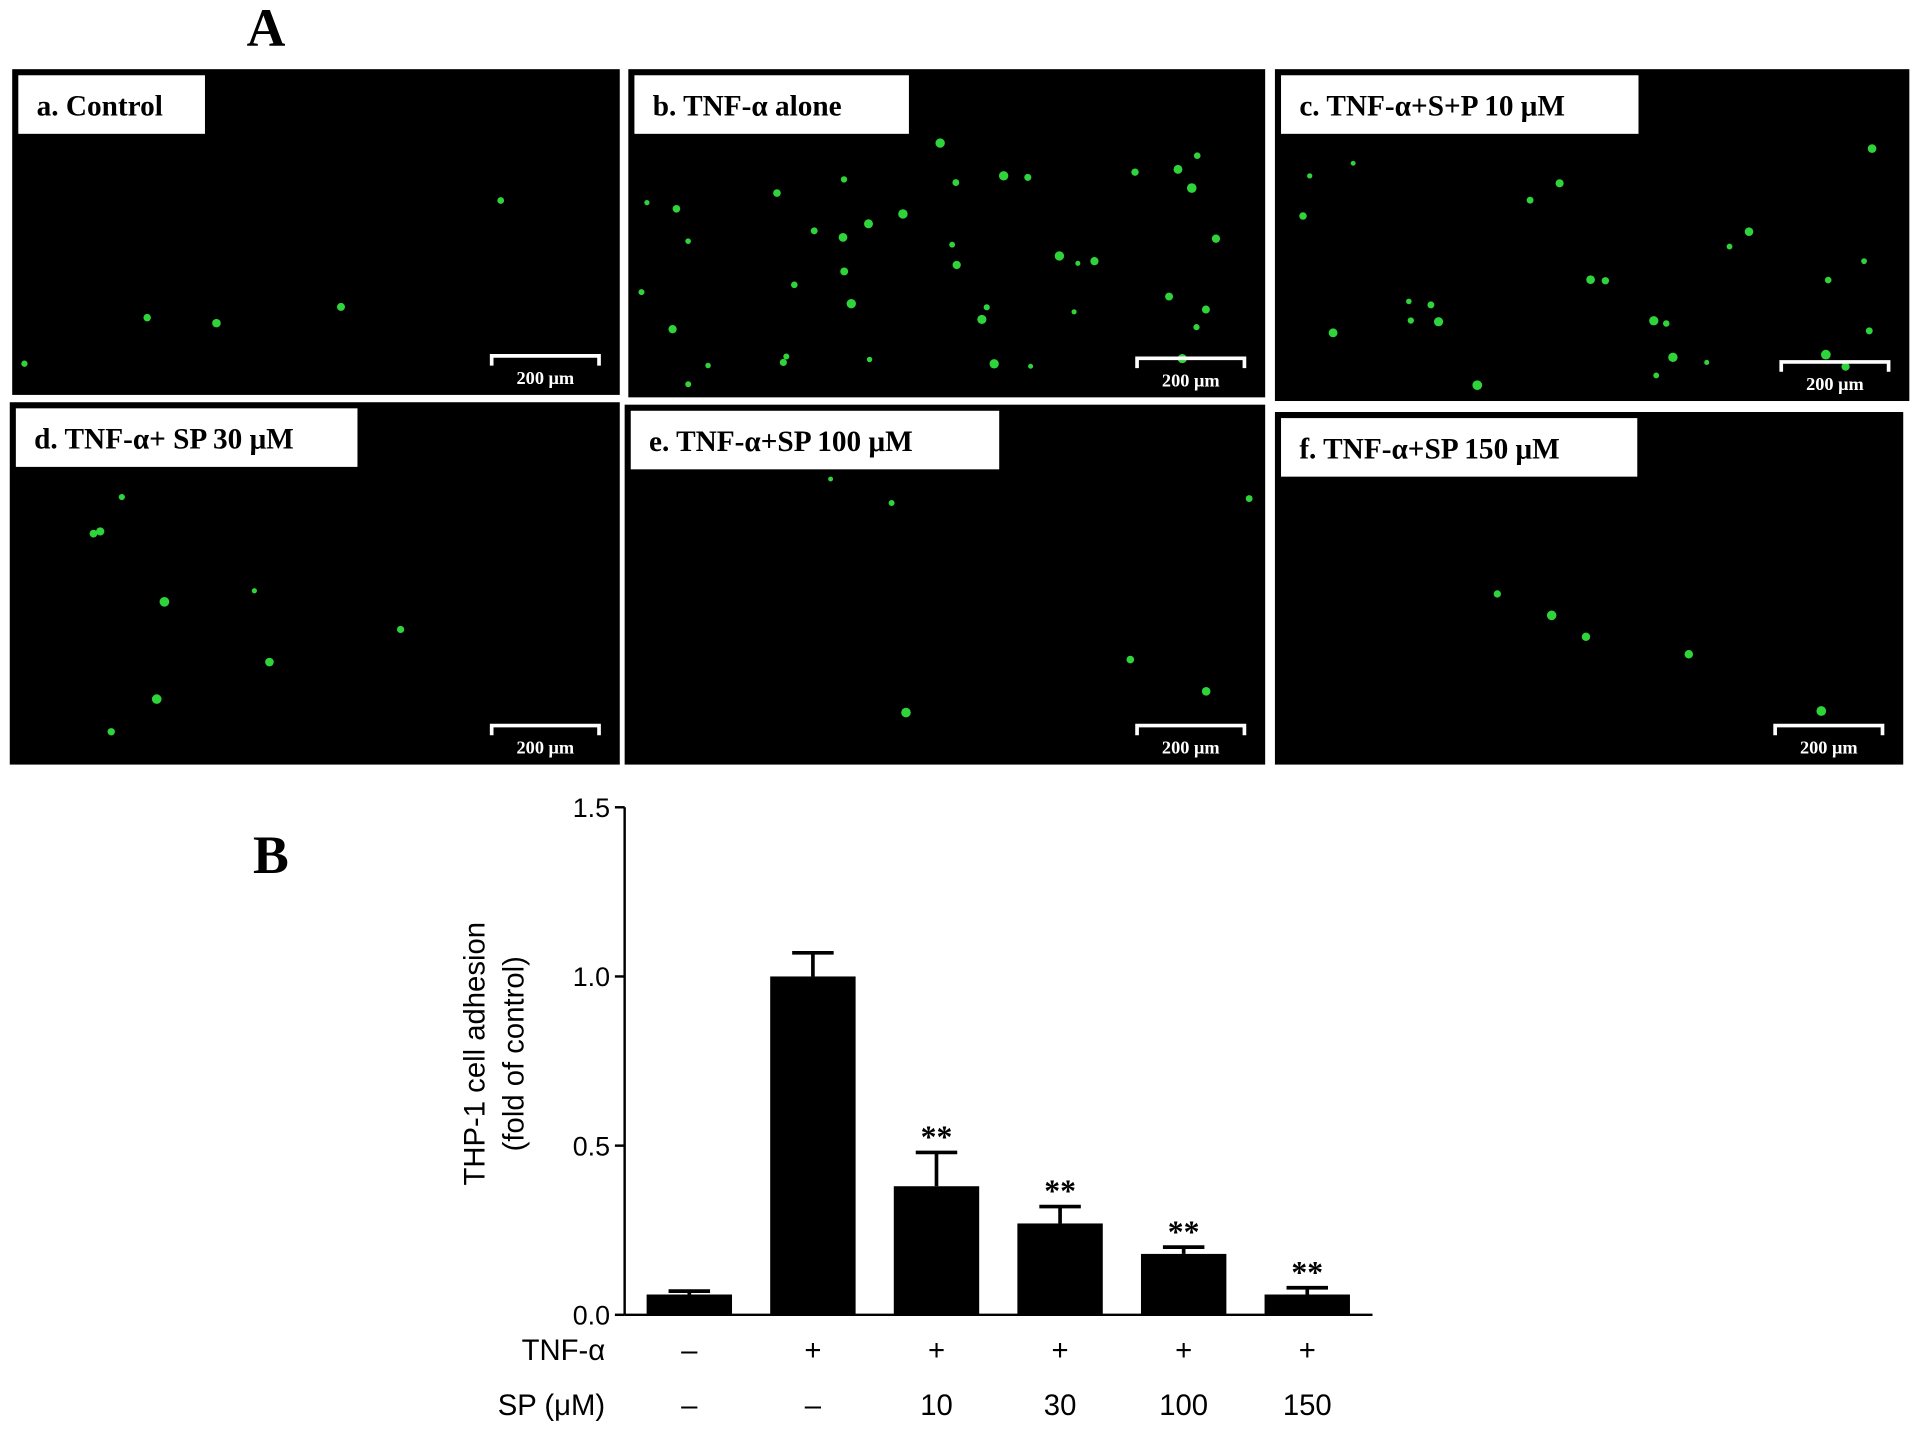 This screenshot has width=1913, height=1434. I want to click on row-label: SP (μM), so click(551, 1405).